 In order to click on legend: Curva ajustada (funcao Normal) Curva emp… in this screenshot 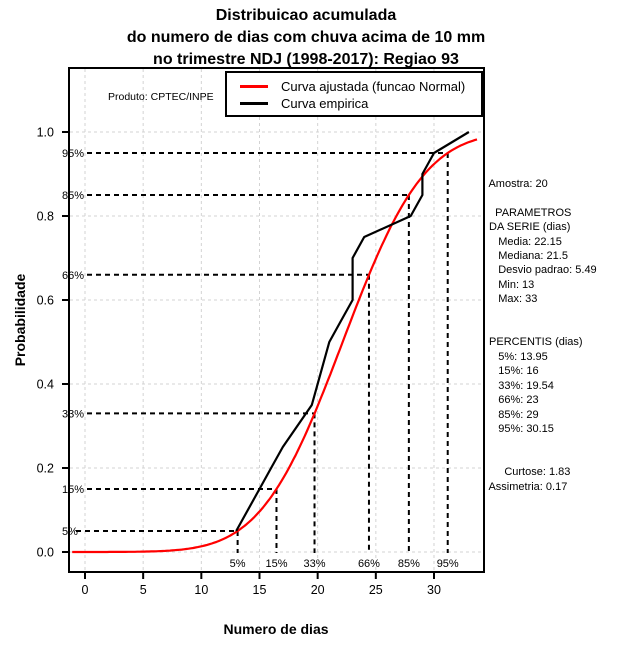, I will do `click(354, 94)`.